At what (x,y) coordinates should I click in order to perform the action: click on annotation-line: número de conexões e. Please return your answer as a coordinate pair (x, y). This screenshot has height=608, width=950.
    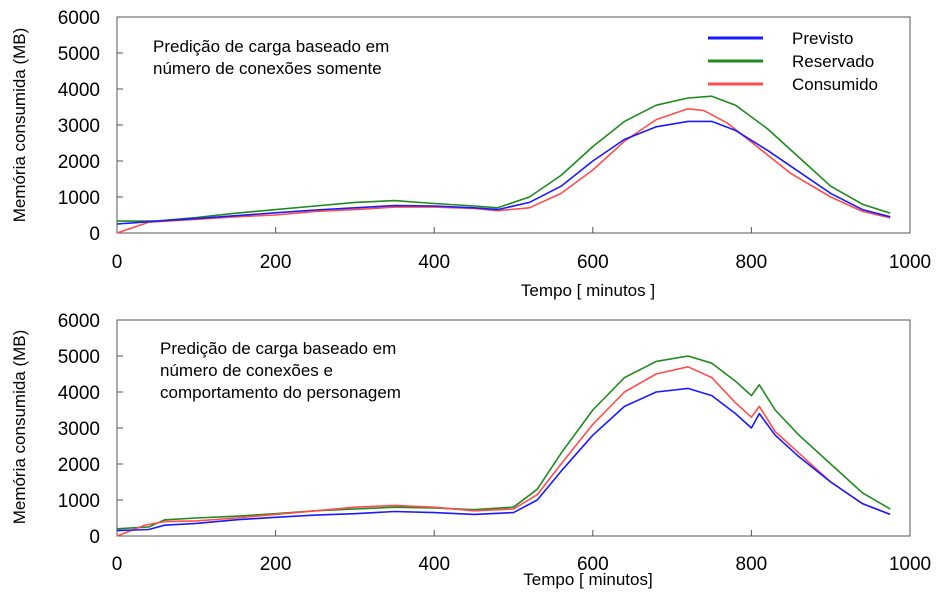
    Looking at the image, I should click on (246, 370).